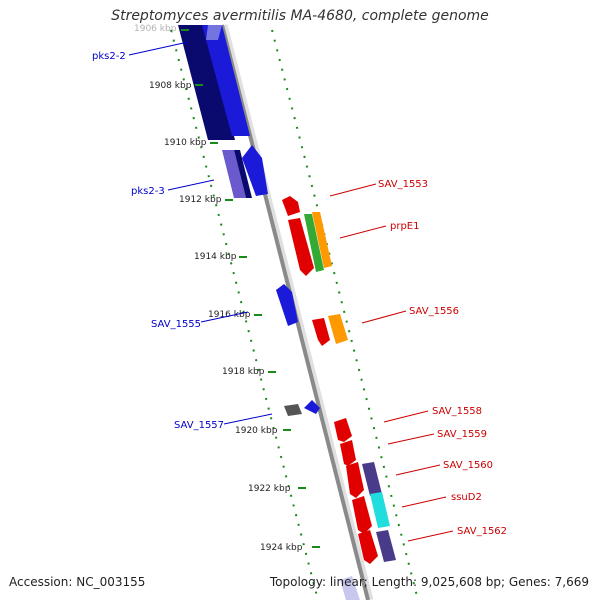 This screenshot has height=600, width=600. Describe the element at coordinates (372, 479) in the screenshot. I see `gene-sav1560-purple` at that location.